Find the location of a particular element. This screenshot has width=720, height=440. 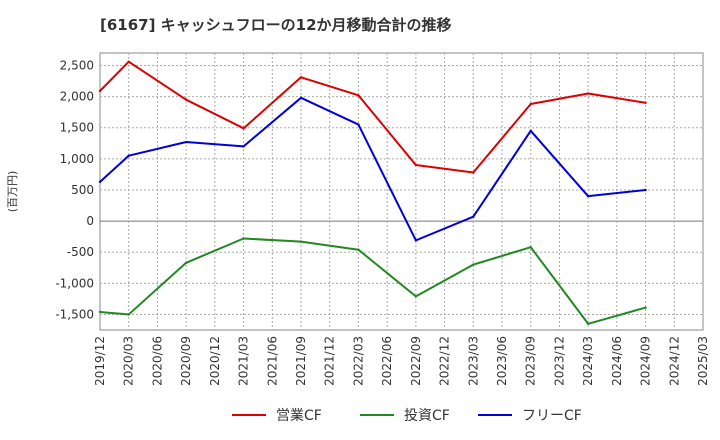

x-tick-label: 2021/09 is located at coordinates (301, 361).